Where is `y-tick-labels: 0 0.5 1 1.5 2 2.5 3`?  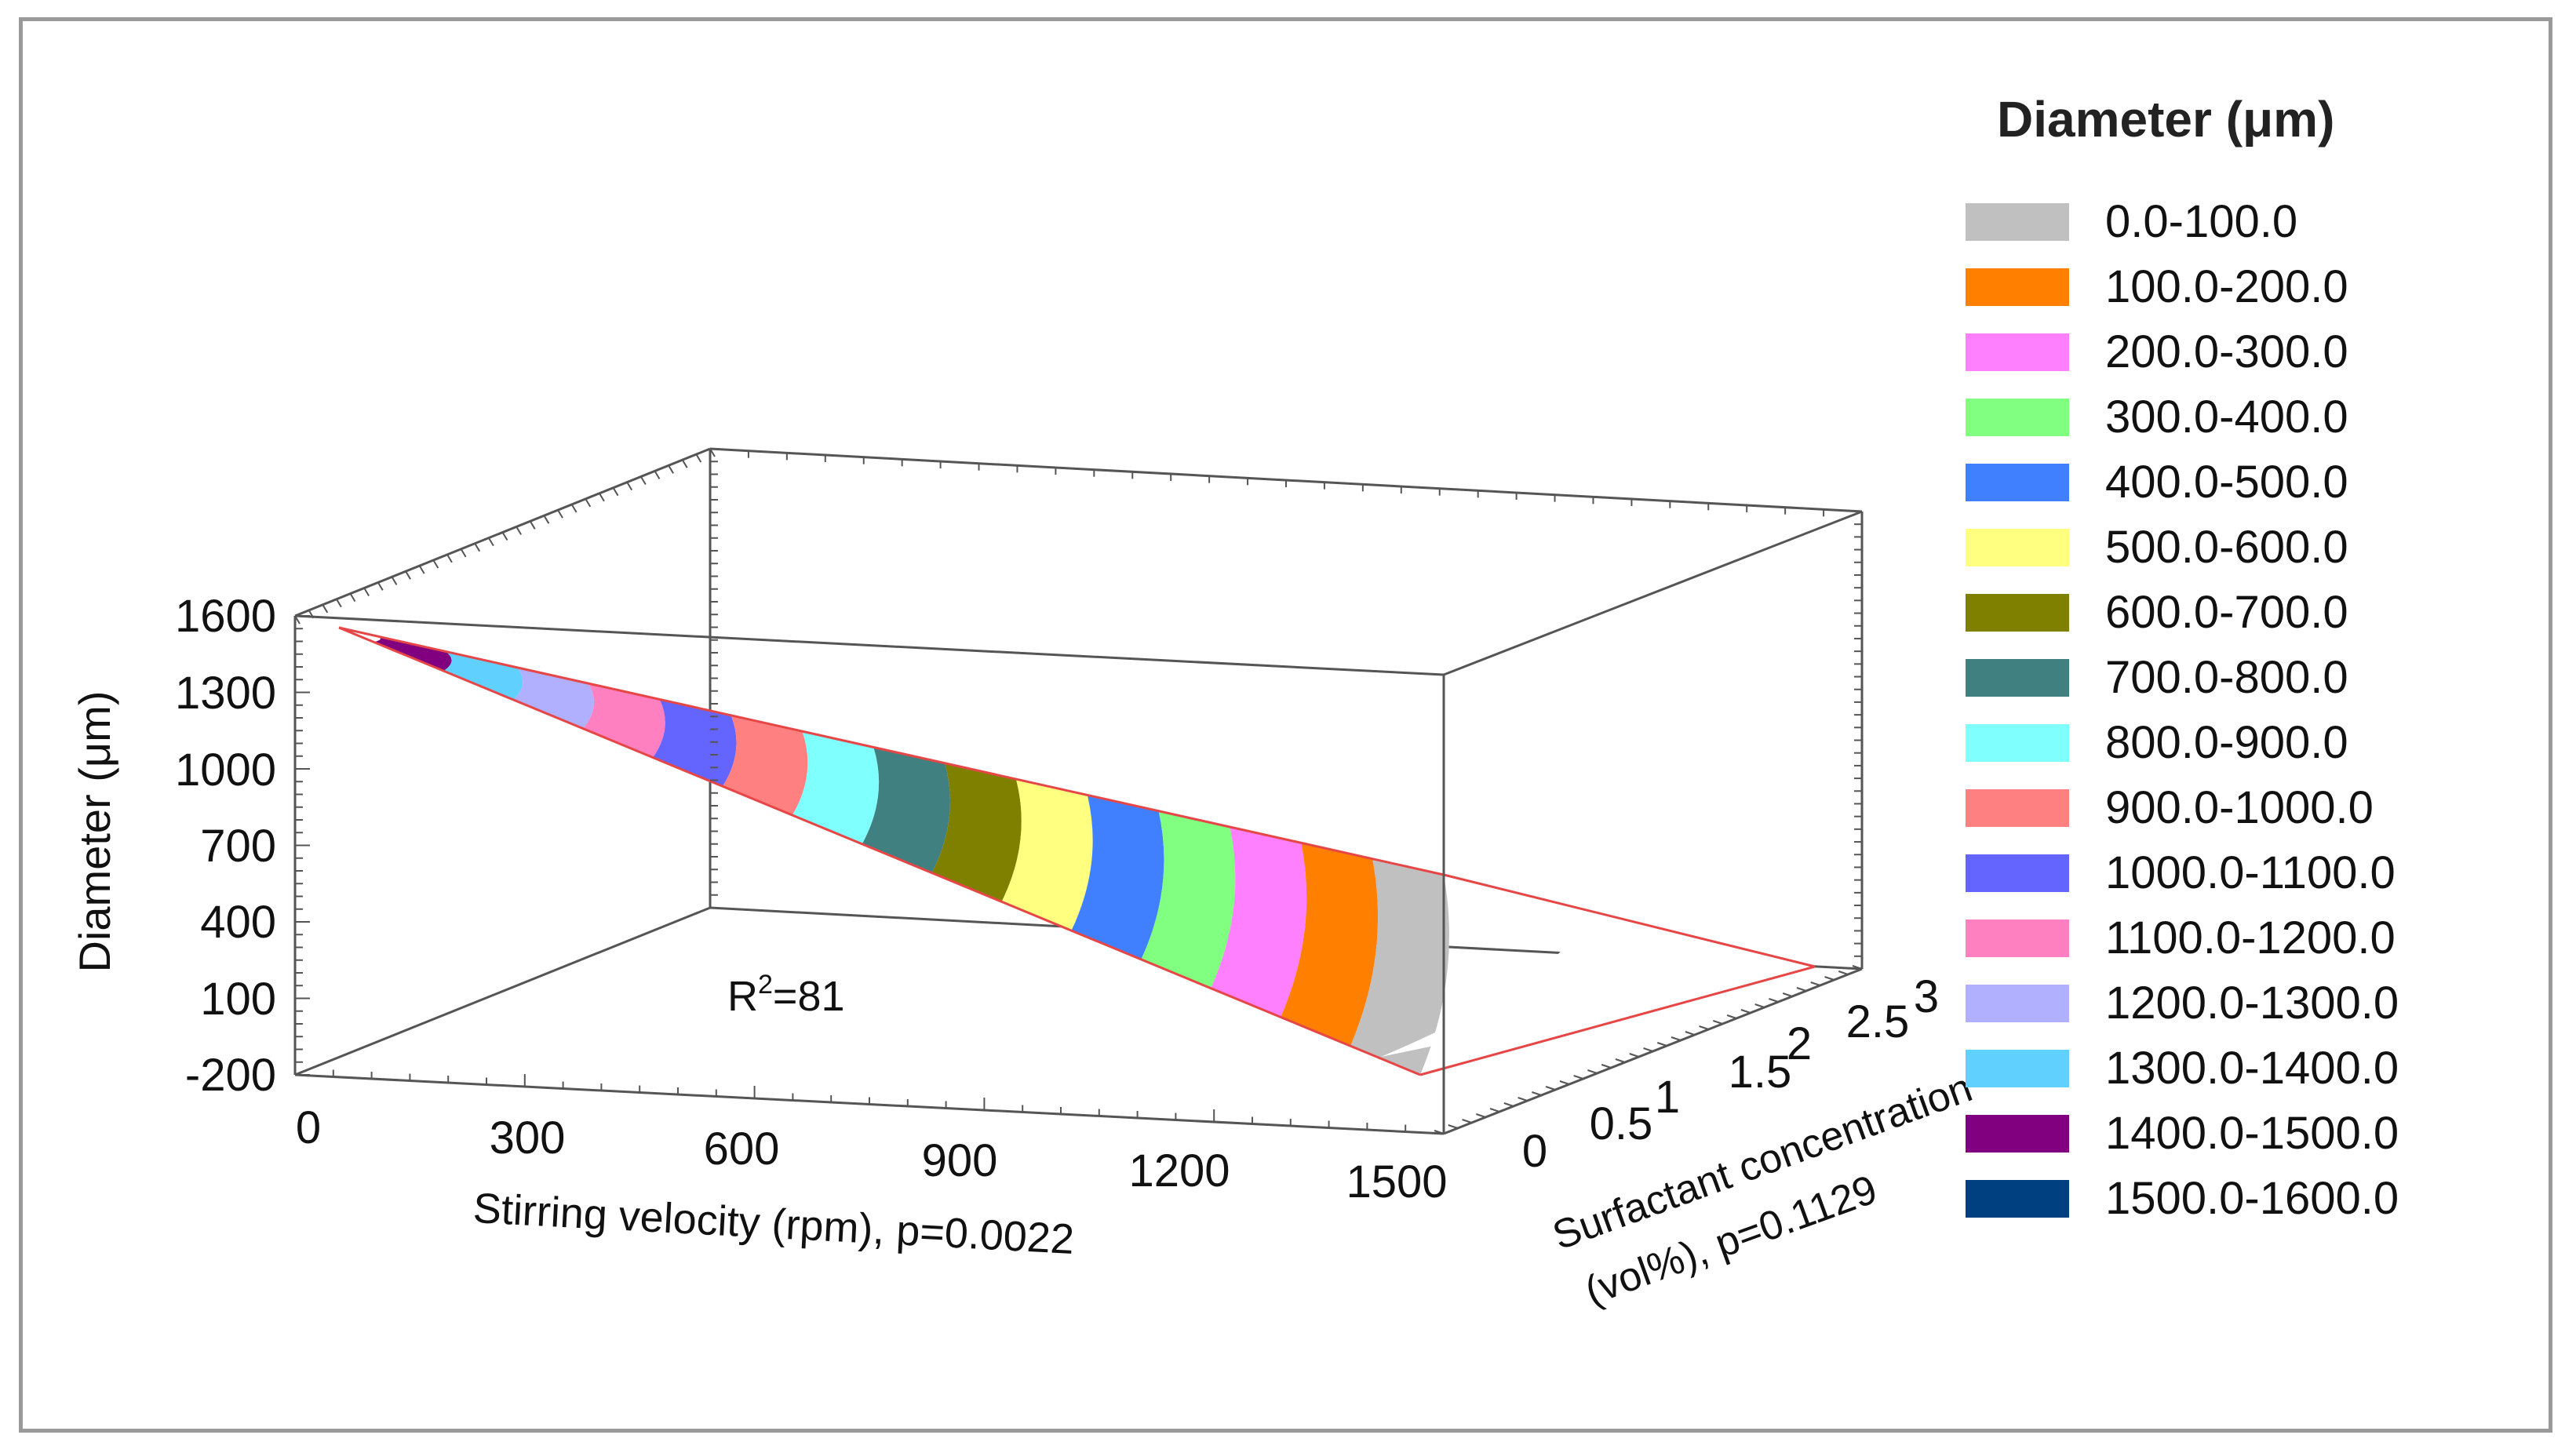 y-tick-labels: 0 0.5 1 1.5 2 2.5 3 is located at coordinates (1730, 1074).